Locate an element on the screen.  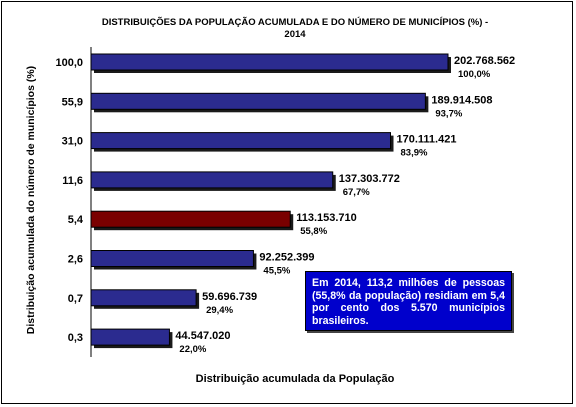
percent-label: 67,7% is located at coordinates (356, 192).